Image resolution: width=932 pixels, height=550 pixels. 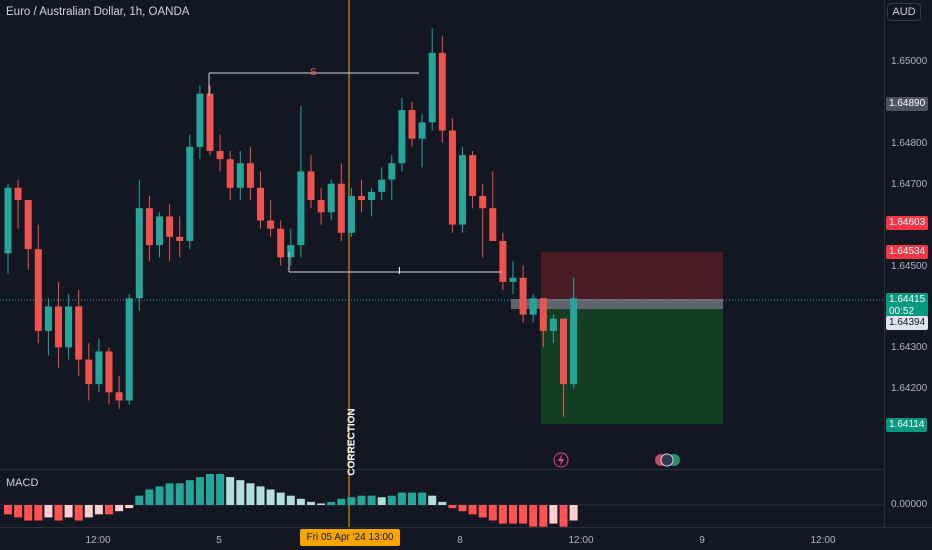 I want to click on entry-line-zone, so click(x=617, y=304).